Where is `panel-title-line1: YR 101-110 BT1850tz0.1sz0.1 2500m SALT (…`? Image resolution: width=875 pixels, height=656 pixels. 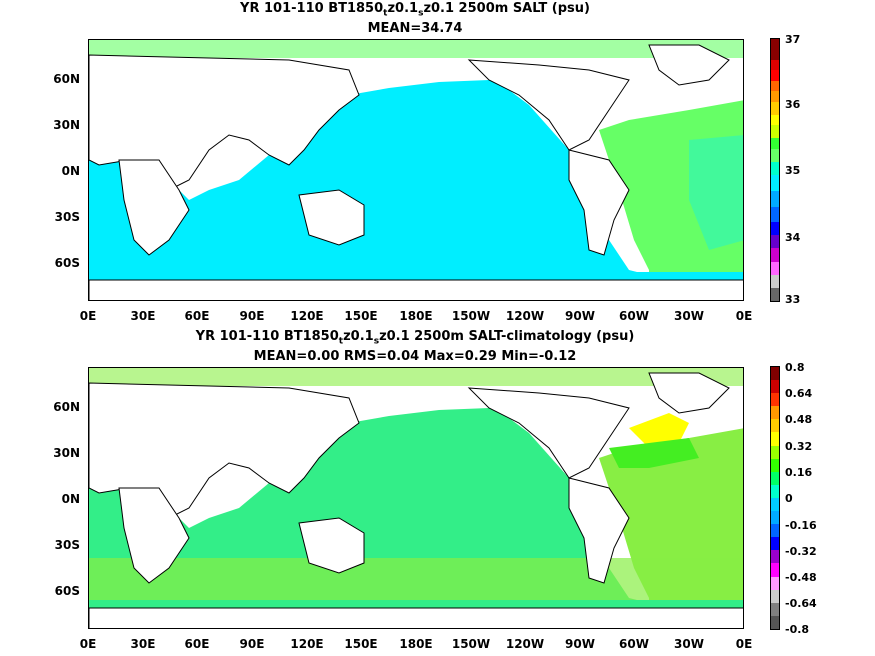
panel-title-line1: YR 101-110 BT1850tz0.1sz0.1 2500m SALT (… is located at coordinates (415, 10).